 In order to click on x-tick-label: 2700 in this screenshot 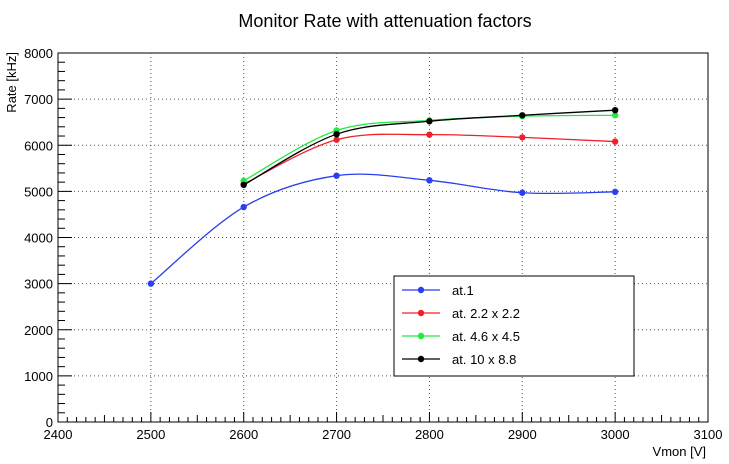, I will do `click(336, 434)`.